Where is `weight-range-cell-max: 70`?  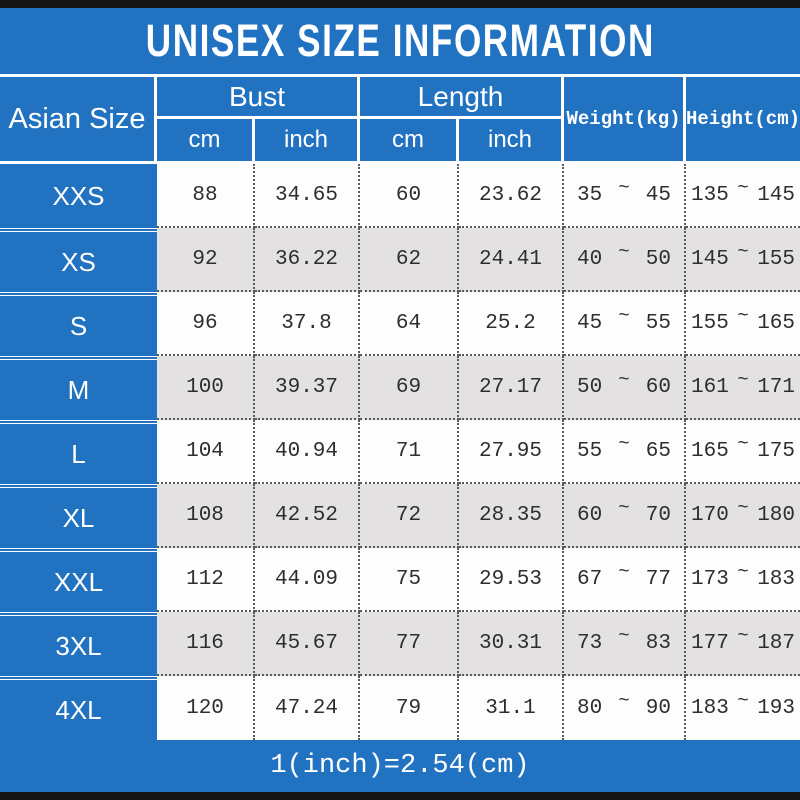
weight-range-cell-max: 70 is located at coordinates (658, 515).